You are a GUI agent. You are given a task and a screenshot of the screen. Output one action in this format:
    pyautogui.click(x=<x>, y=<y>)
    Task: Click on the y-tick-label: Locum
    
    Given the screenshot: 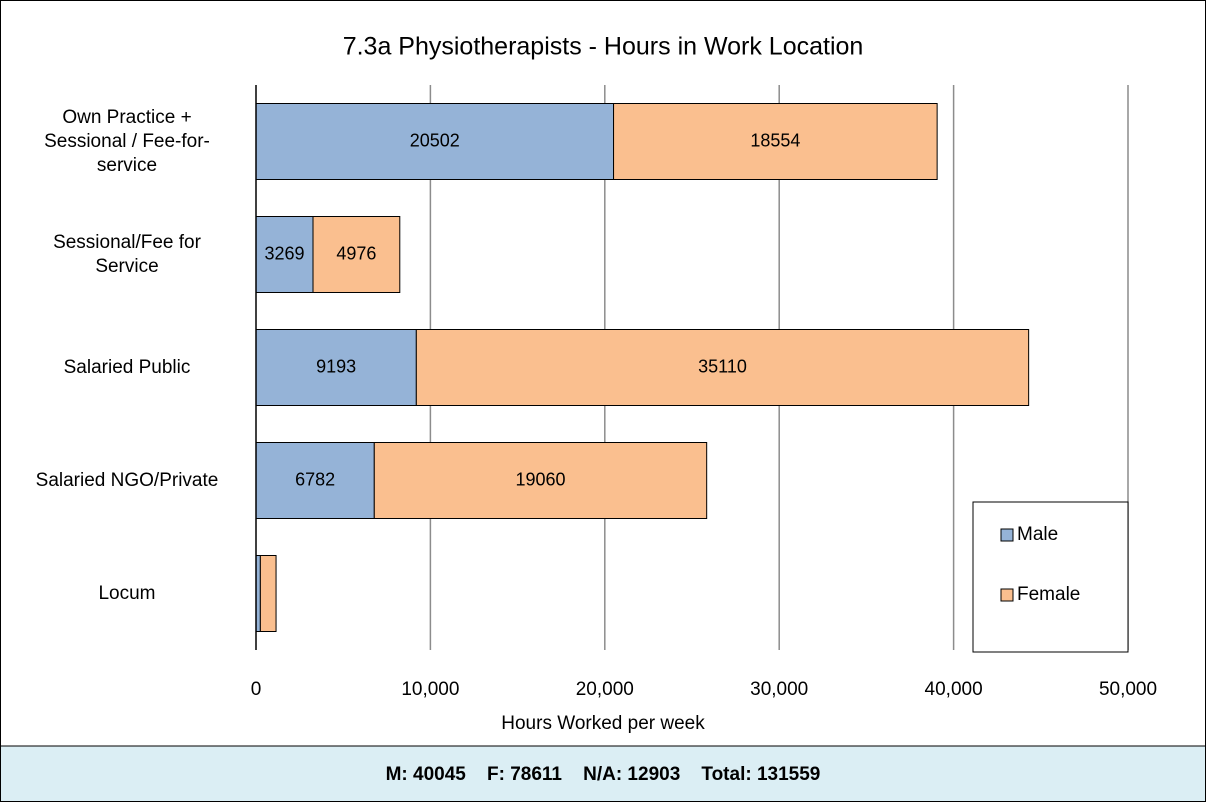 What is the action you would take?
    pyautogui.click(x=127, y=593)
    